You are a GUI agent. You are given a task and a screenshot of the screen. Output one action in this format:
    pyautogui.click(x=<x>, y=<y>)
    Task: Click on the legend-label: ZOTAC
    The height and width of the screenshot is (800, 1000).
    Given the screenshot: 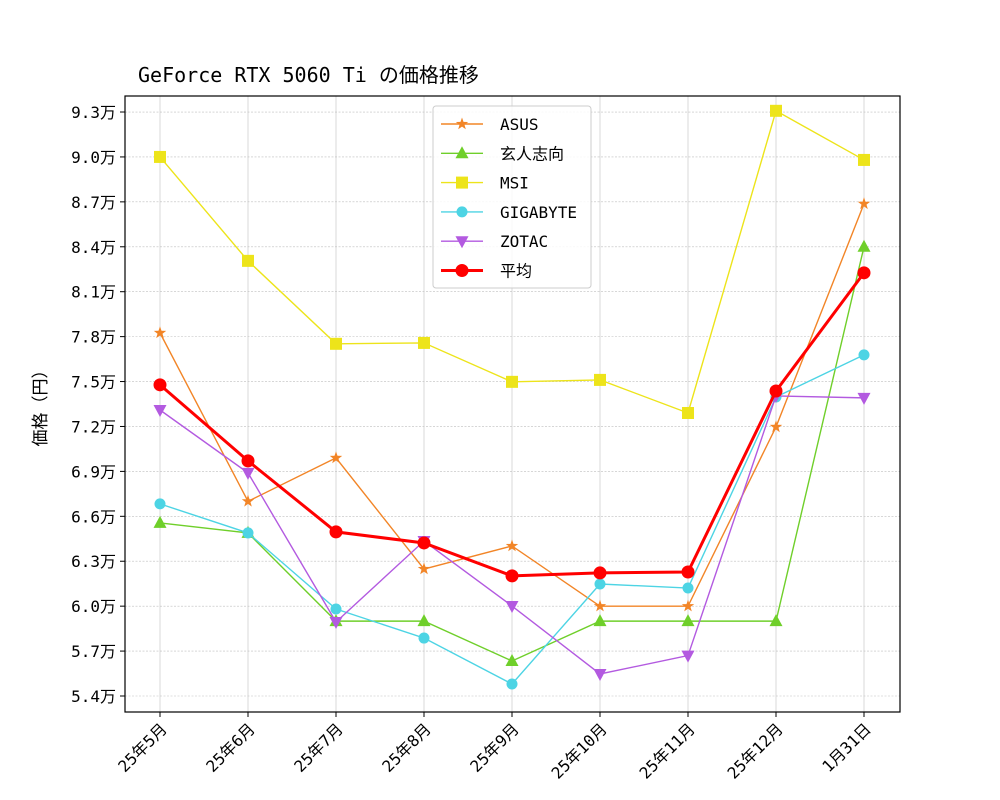 What is the action you would take?
    pyautogui.click(x=524, y=241)
    